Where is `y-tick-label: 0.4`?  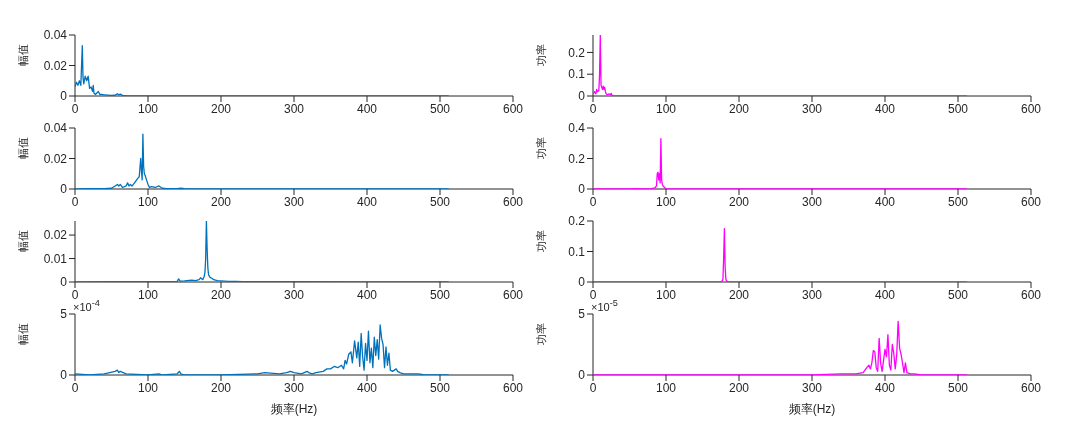 y-tick-label: 0.4 is located at coordinates (577, 128).